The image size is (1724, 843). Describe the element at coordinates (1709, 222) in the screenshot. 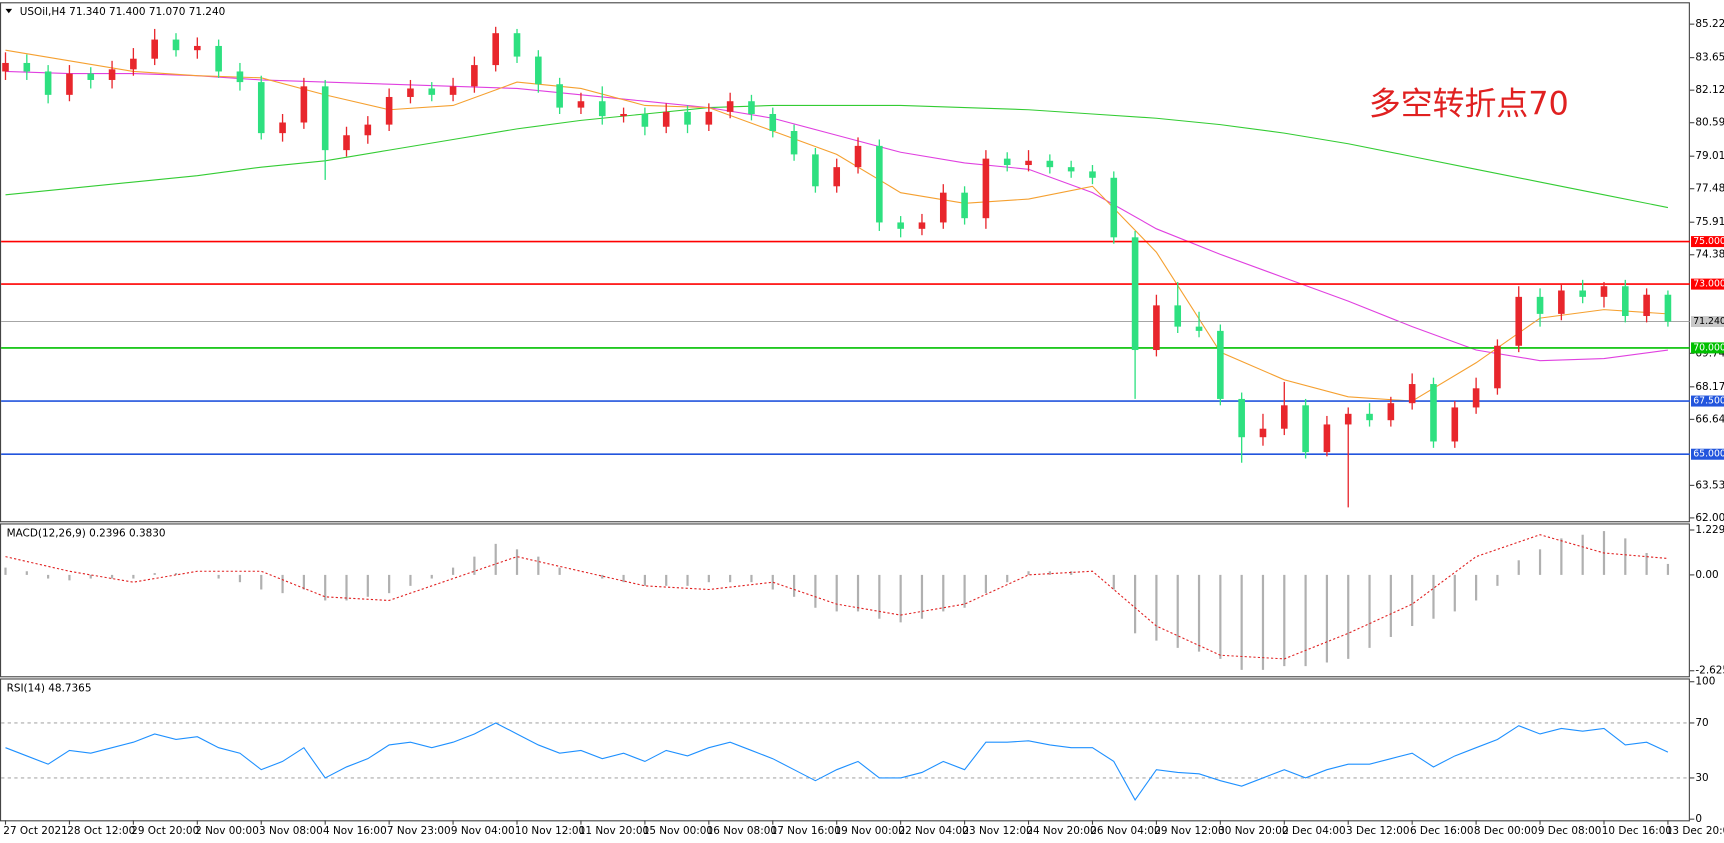

I see `y-tick-label: 75.910` at that location.